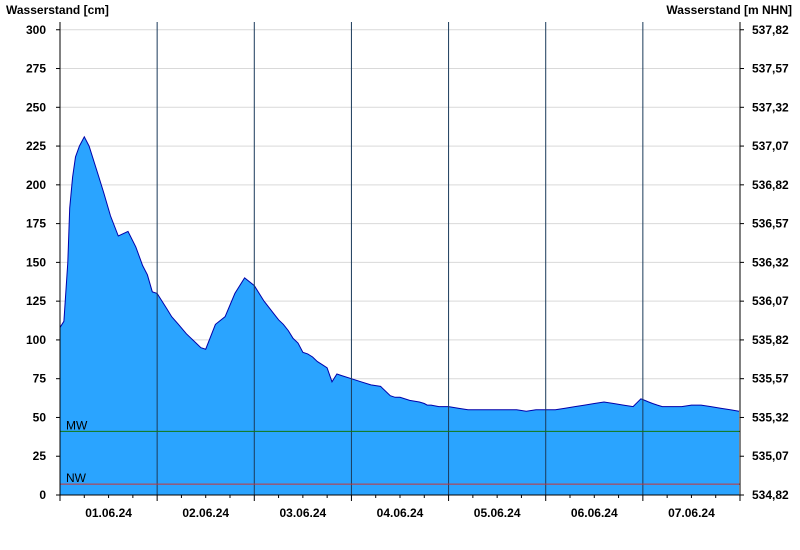  Describe the element at coordinates (594, 513) in the screenshot. I see `x-tick-label: 06.06.24` at that location.